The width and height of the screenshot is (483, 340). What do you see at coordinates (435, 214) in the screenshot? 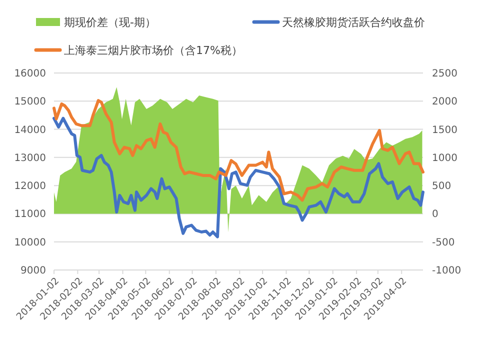
I see `y2-tick-label: 0` at bounding box center [435, 214].